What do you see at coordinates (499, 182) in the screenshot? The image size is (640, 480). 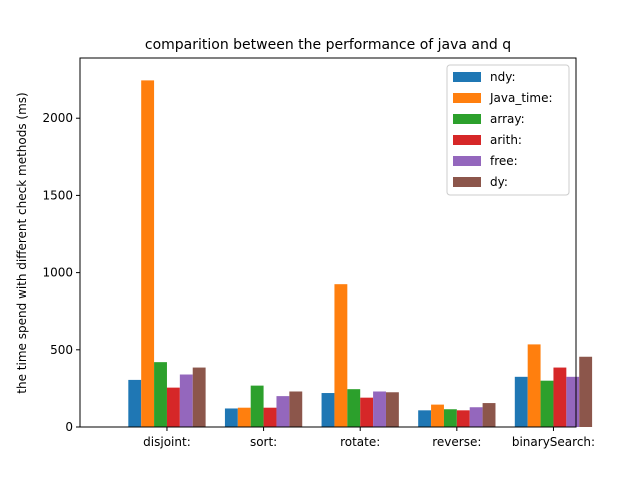 I see `legend-label: dy:` at bounding box center [499, 182].